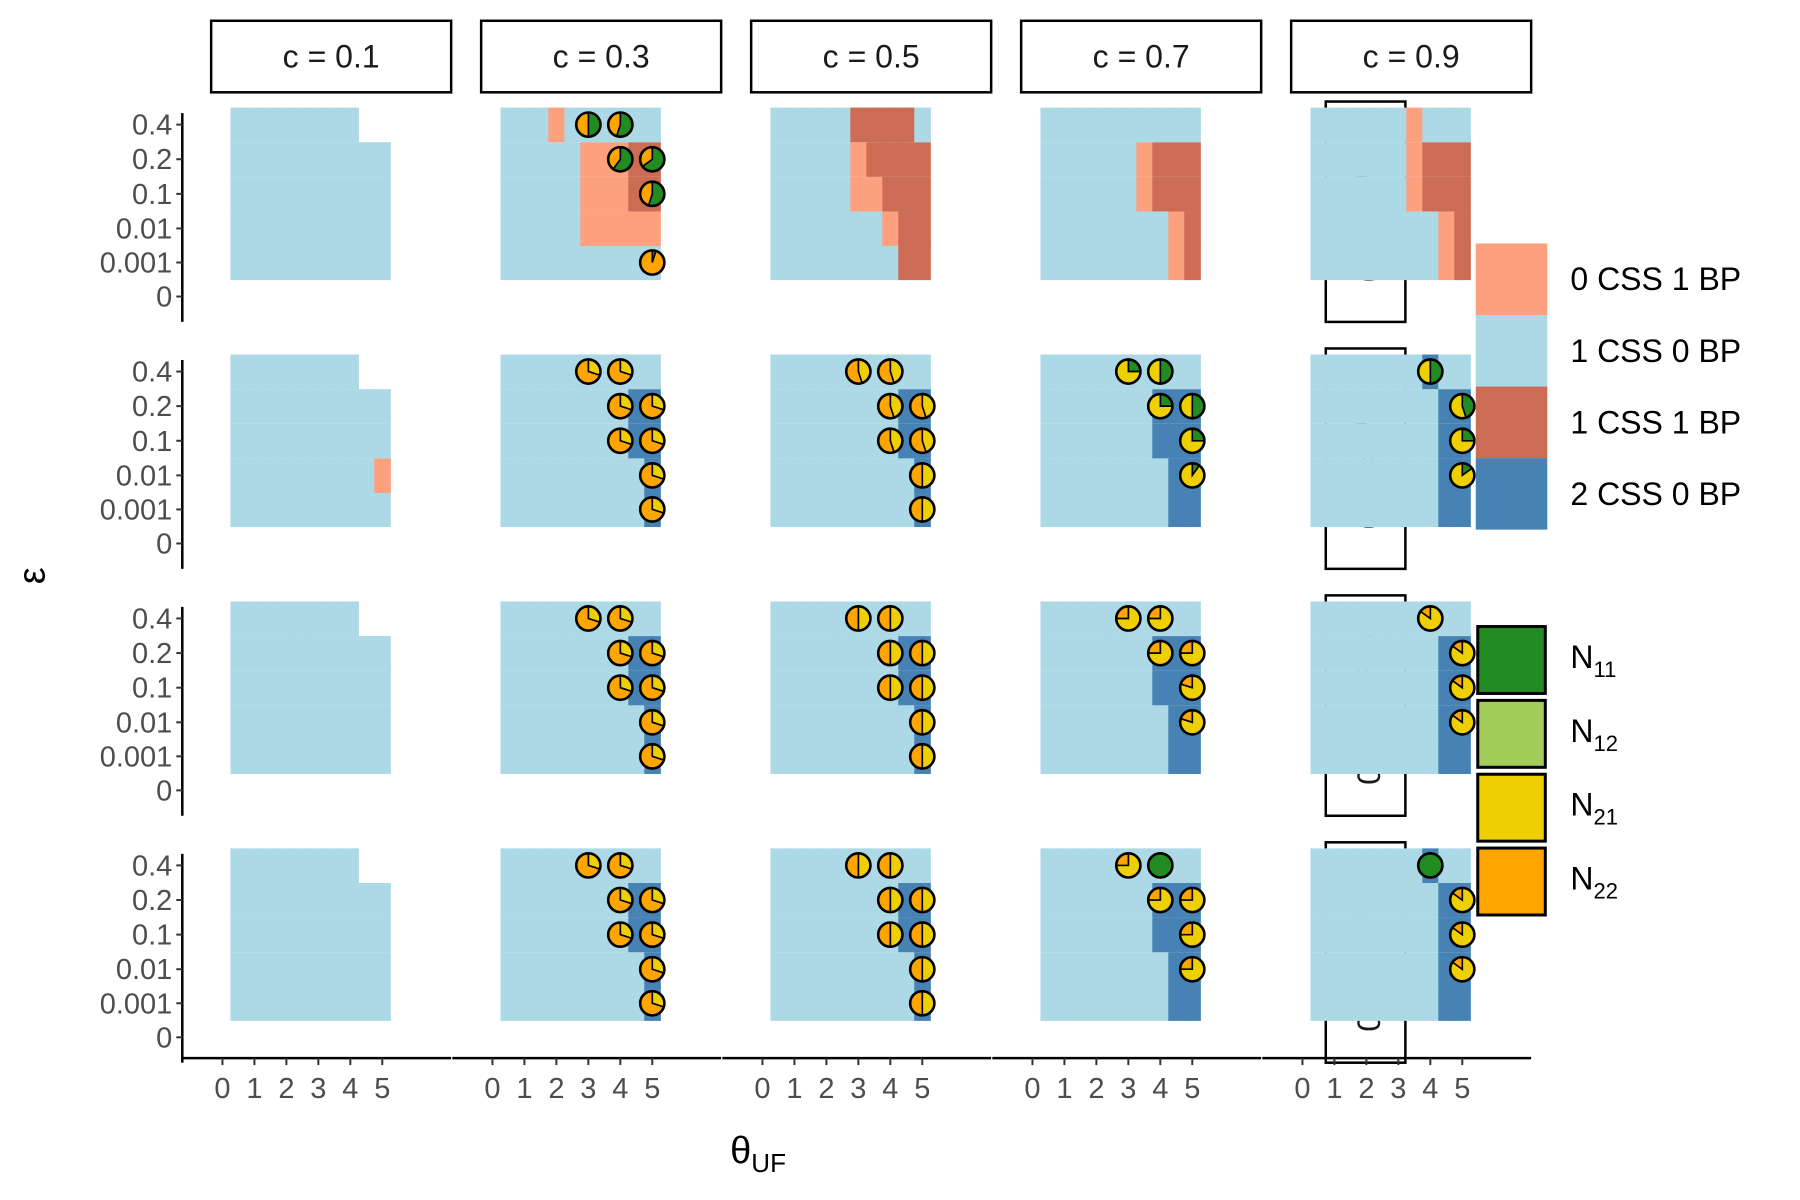  What do you see at coordinates (758, 1154) in the screenshot?
I see `x-axis-title: θUF` at bounding box center [758, 1154].